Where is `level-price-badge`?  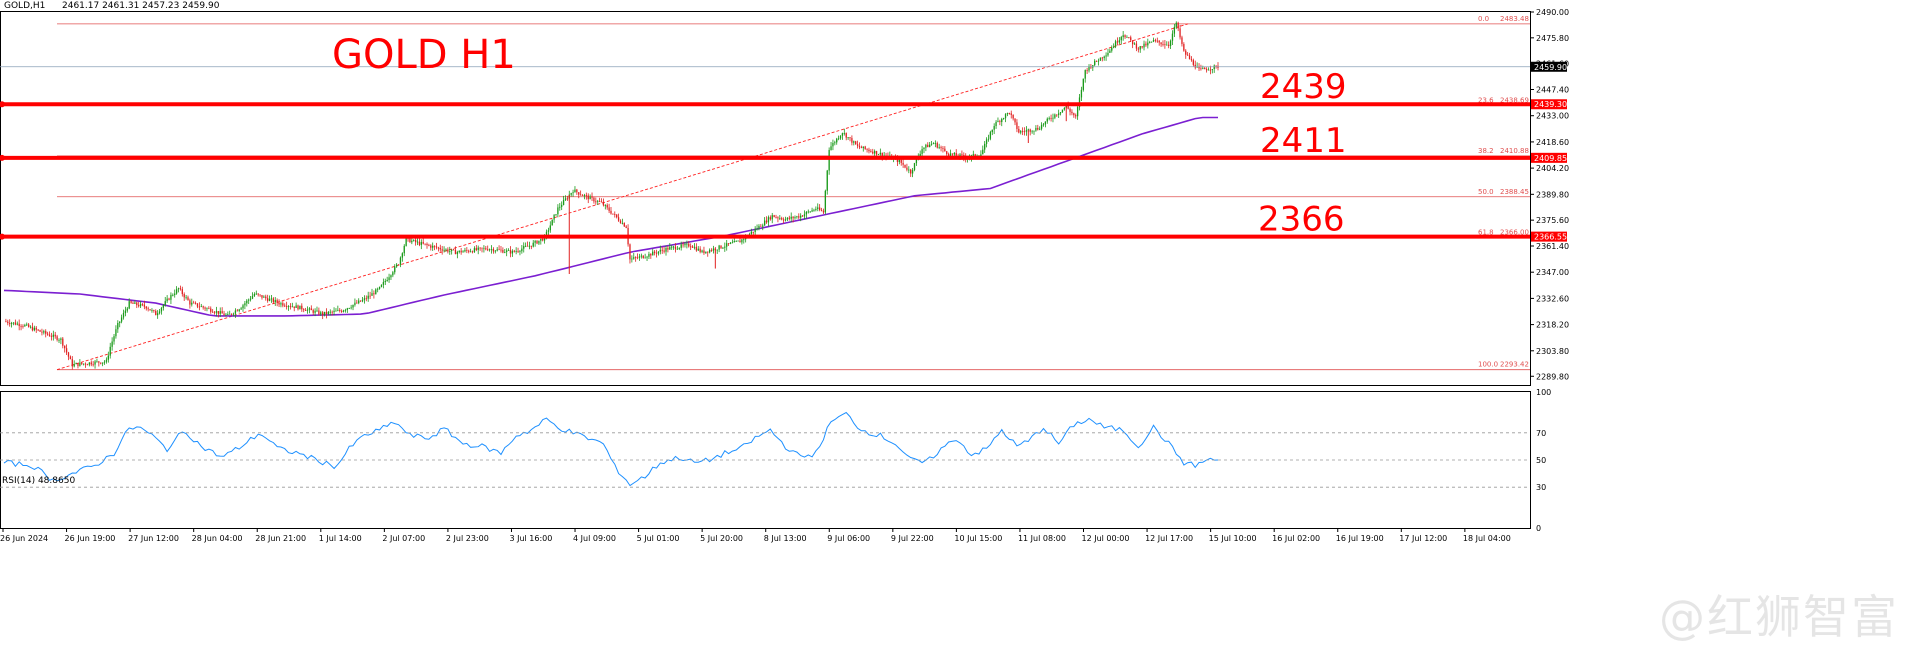 level-price-badge is located at coordinates (1549, 236).